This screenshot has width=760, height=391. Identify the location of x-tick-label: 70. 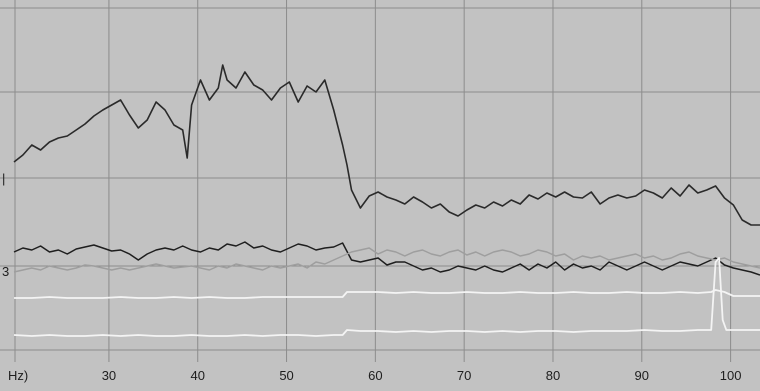
(464, 375).